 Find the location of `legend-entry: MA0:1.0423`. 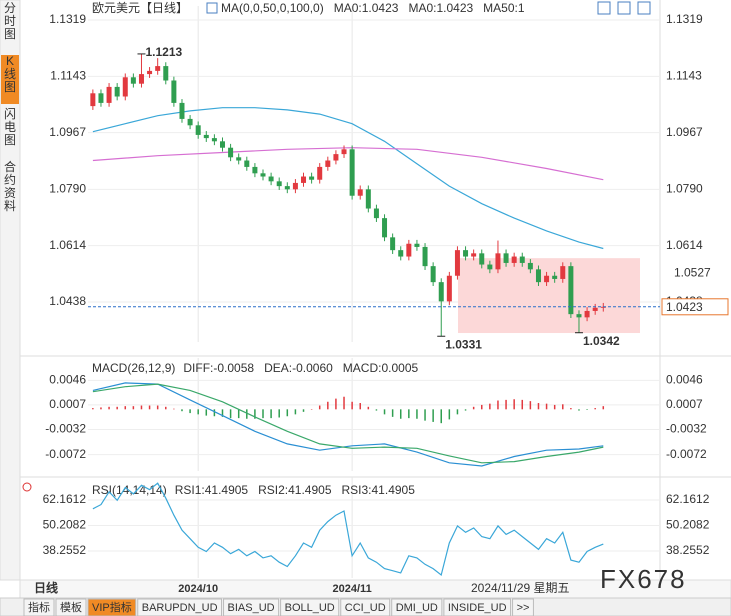

legend-entry: MA0:1.0423 is located at coordinates (440, 8).